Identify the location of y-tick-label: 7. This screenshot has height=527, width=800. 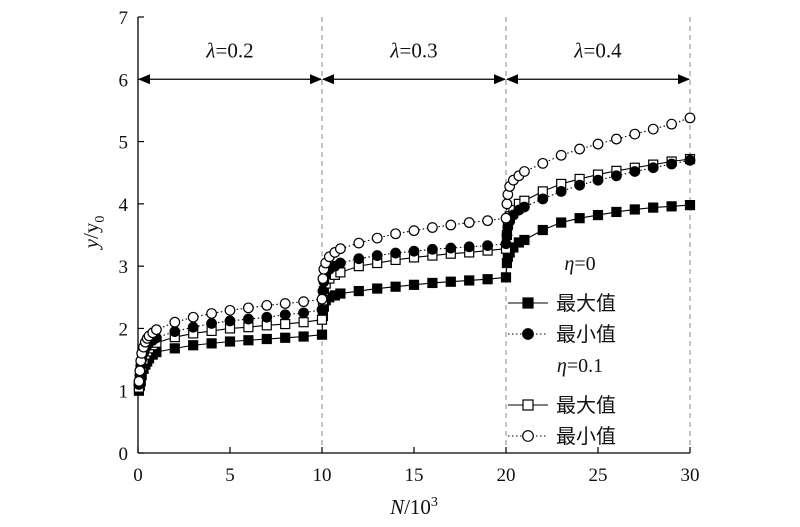
(124, 18).